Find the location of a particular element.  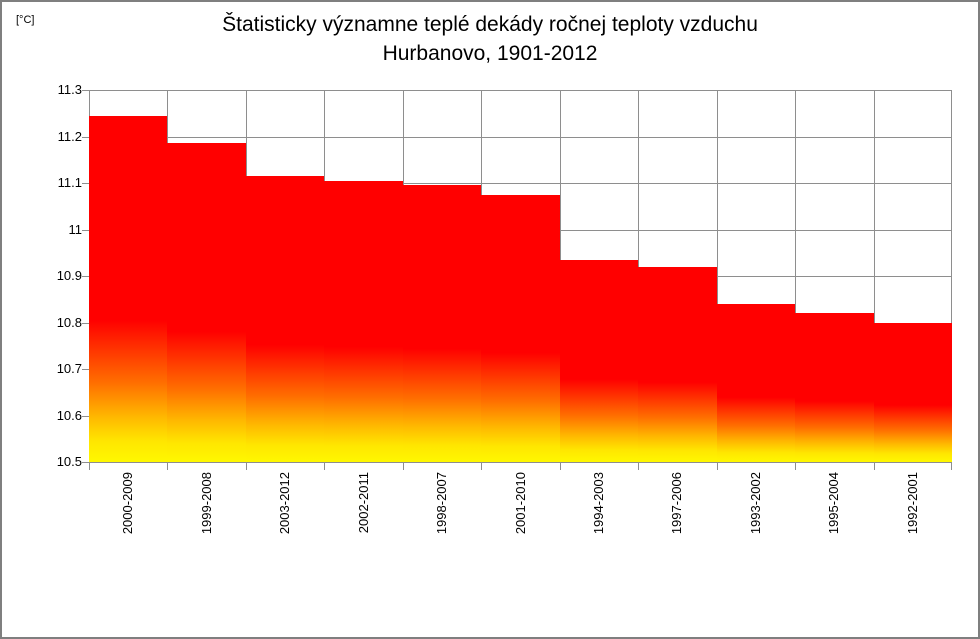

bar-1997-2006 is located at coordinates (677, 364).